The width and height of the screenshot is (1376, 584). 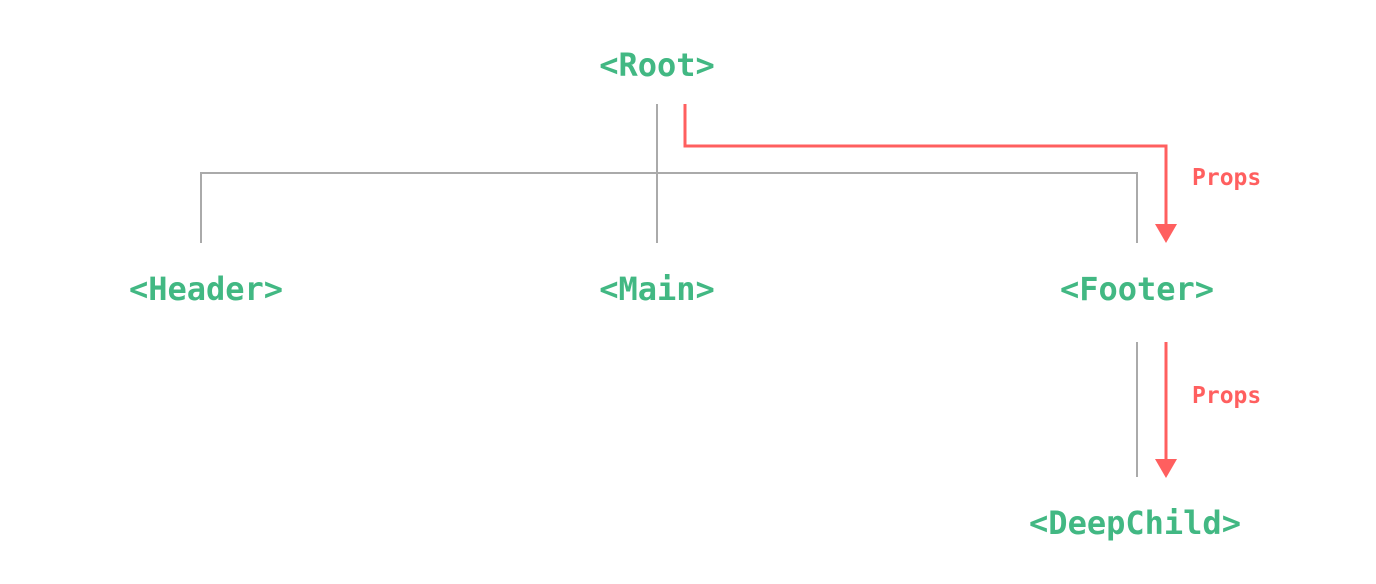 What do you see at coordinates (1166, 410) in the screenshot?
I see `props-arrow-footer-deepchild` at bounding box center [1166, 410].